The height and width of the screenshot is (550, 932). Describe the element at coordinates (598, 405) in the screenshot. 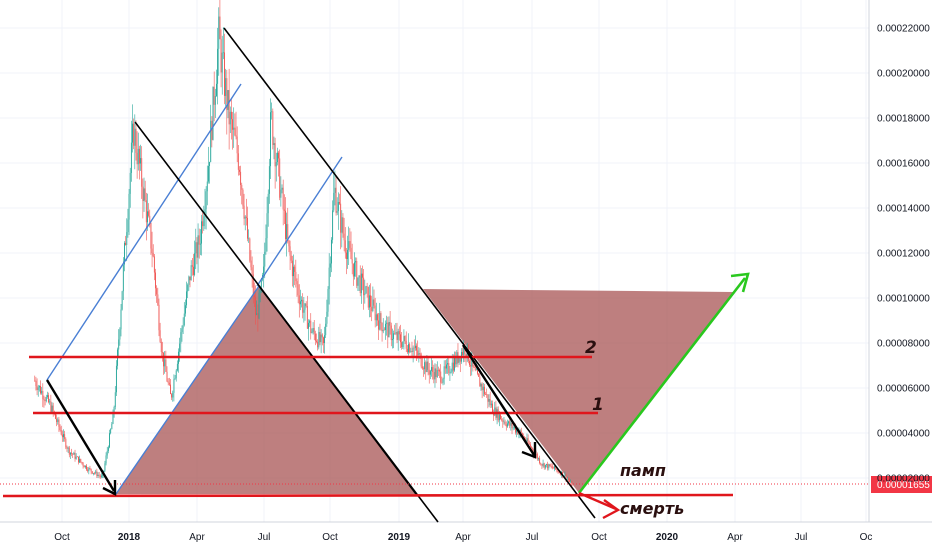

I see `level-1-label: 1` at that location.